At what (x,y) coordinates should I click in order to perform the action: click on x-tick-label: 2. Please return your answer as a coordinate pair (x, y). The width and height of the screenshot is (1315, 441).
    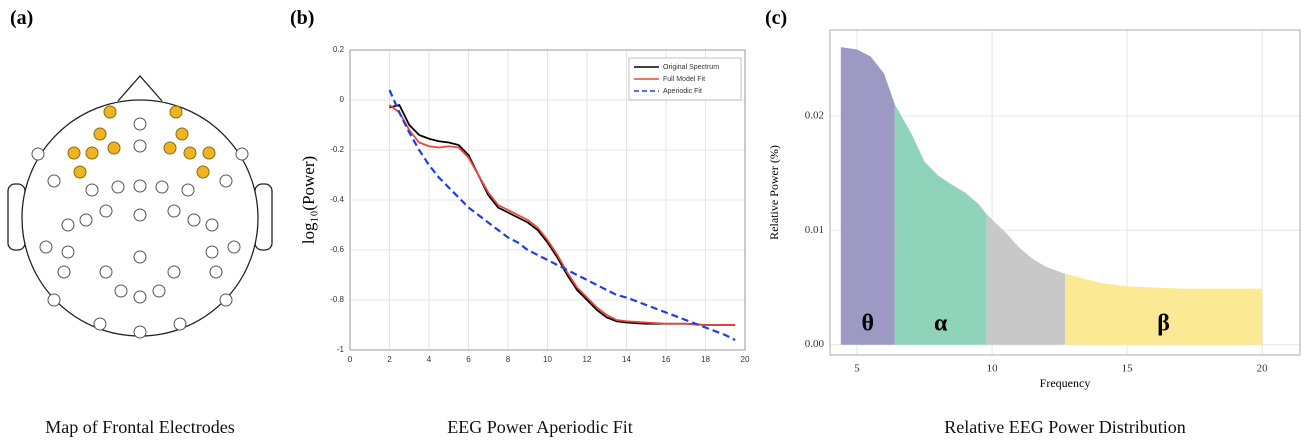
    Looking at the image, I should click on (389, 359).